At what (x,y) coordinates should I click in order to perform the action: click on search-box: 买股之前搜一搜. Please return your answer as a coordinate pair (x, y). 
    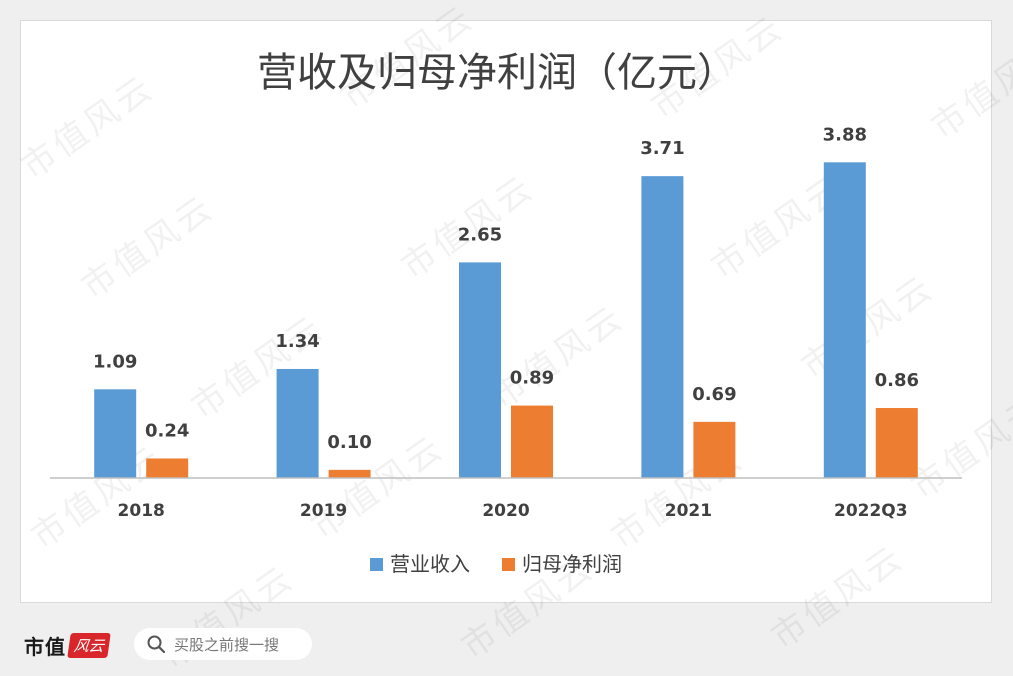
    Looking at the image, I should click on (223, 644).